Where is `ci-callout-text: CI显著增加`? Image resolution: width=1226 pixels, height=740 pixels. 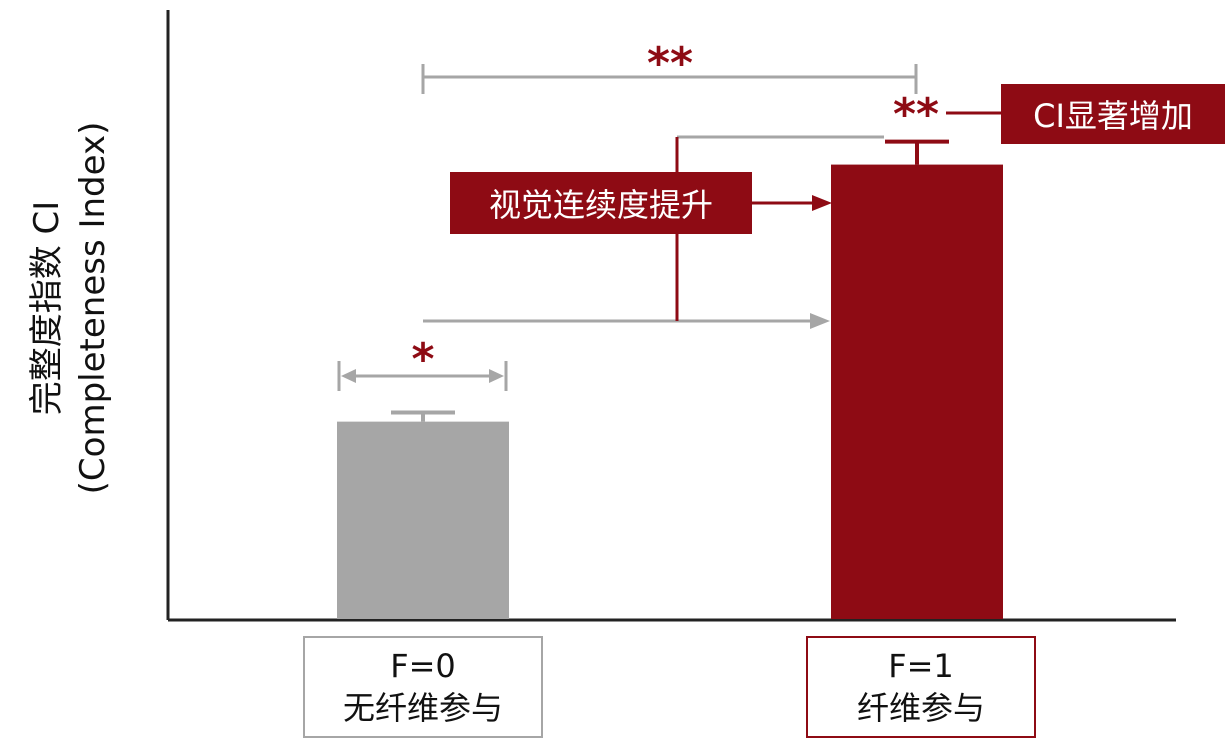 ci-callout-text: CI显著增加 is located at coordinates (1113, 116).